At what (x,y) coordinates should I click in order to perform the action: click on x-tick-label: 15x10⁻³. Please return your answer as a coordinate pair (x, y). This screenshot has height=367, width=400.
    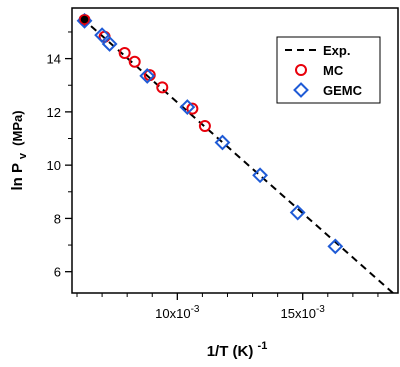
    Looking at the image, I should click on (303, 312).